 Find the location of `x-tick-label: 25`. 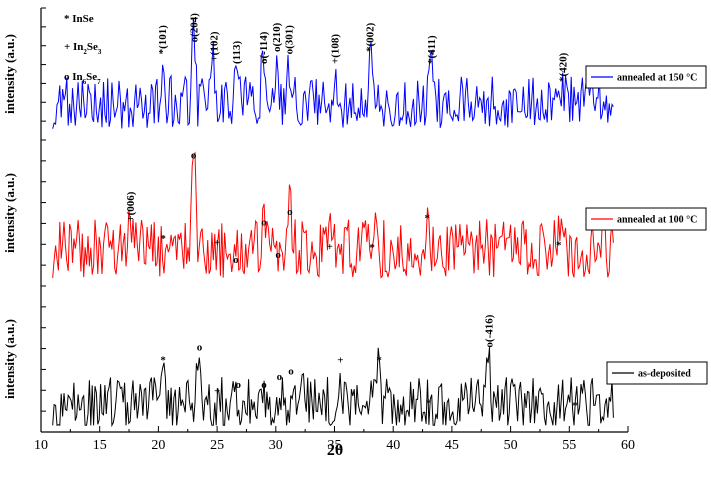

x-tick-label: 25 is located at coordinates (217, 445).